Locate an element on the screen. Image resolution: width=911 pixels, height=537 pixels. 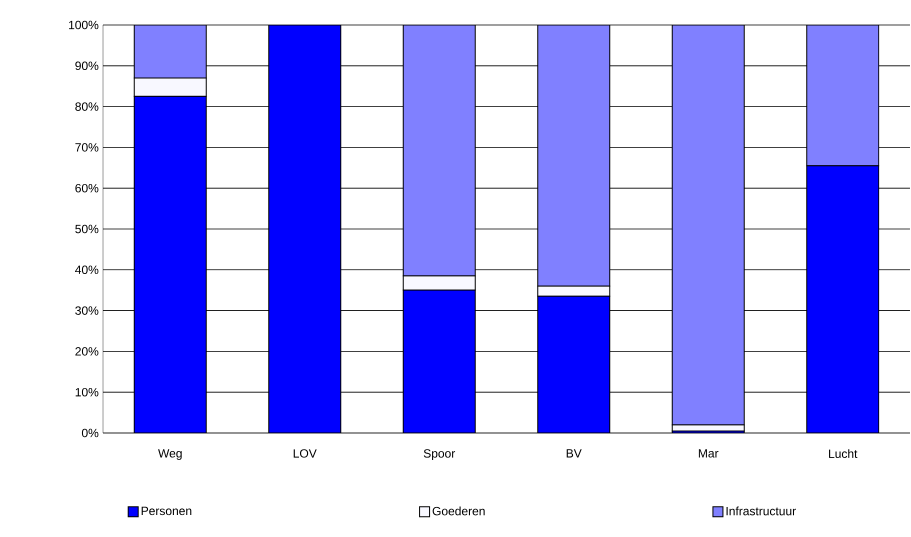
y-tick-label: 70% is located at coordinates (86, 147).